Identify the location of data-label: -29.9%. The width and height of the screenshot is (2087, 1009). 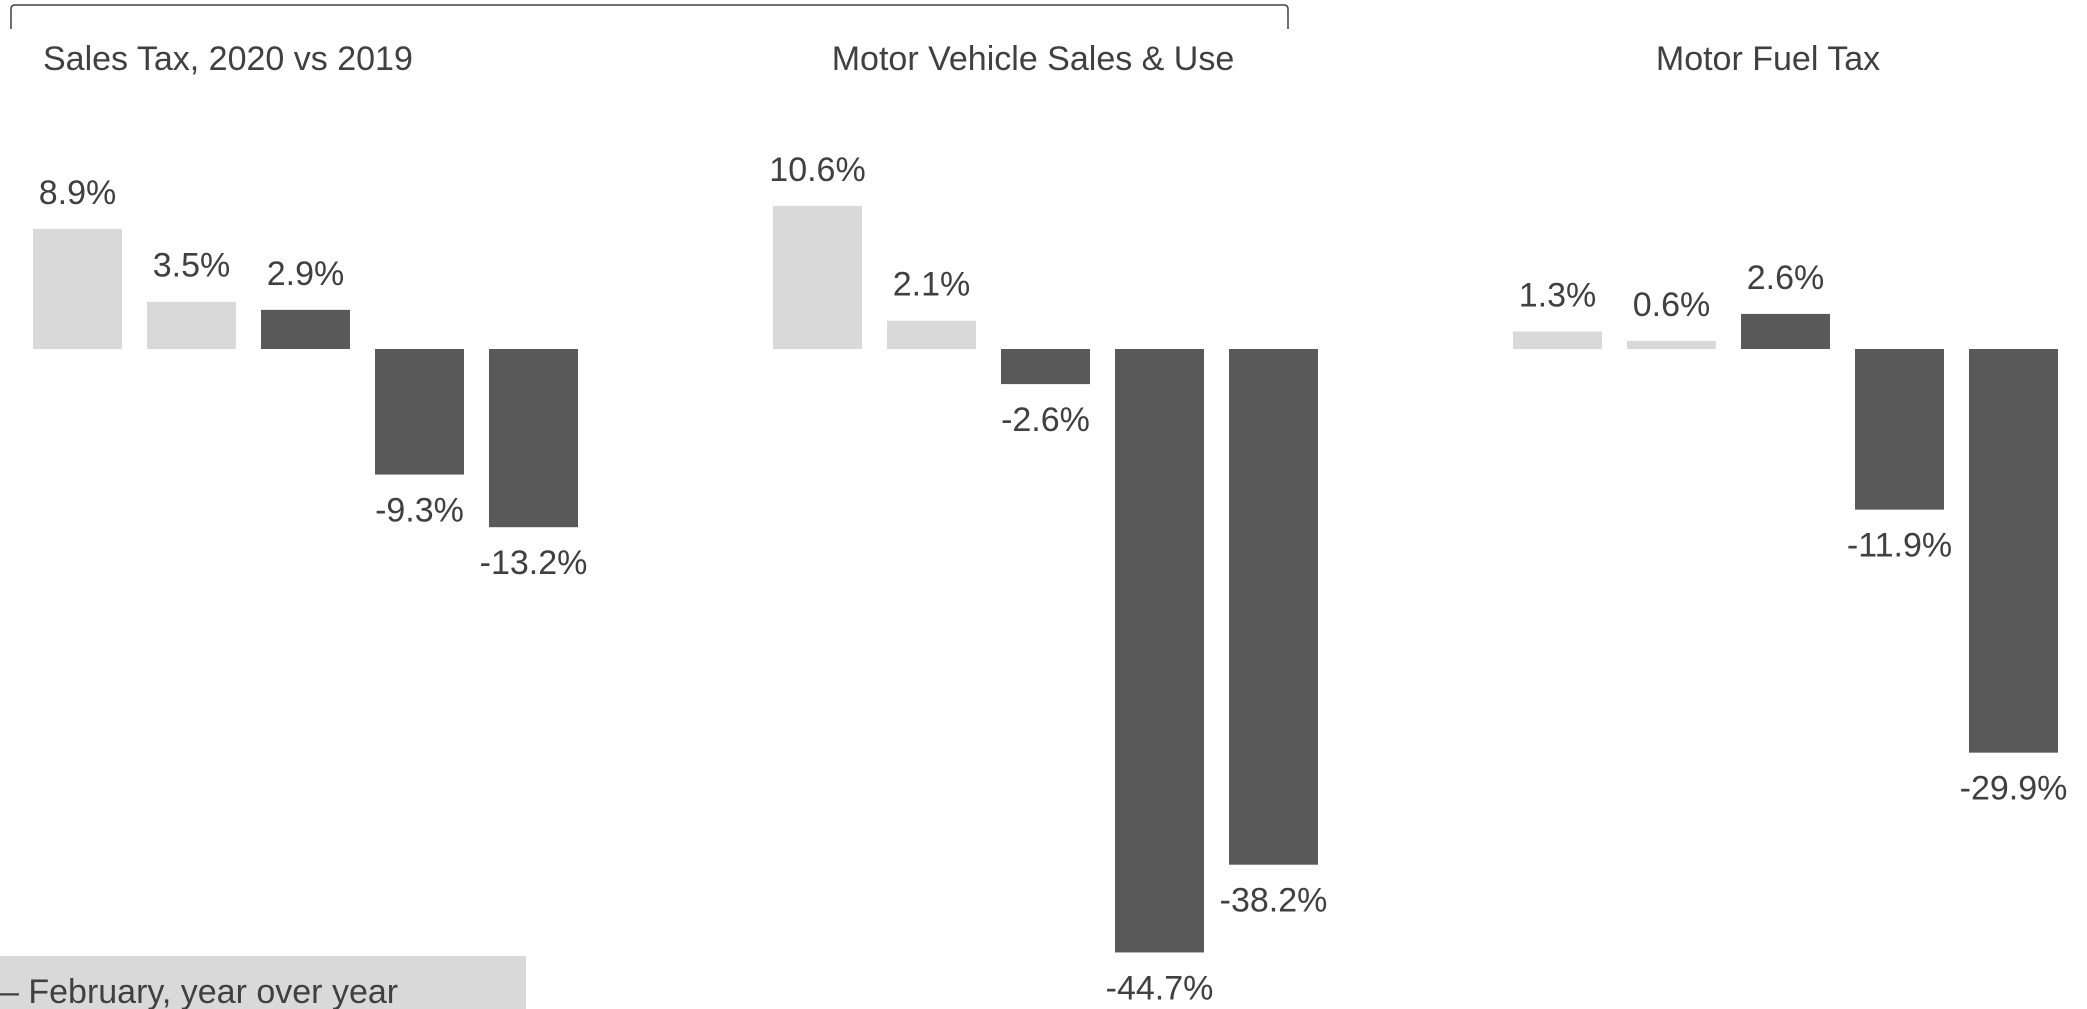
(2014, 789).